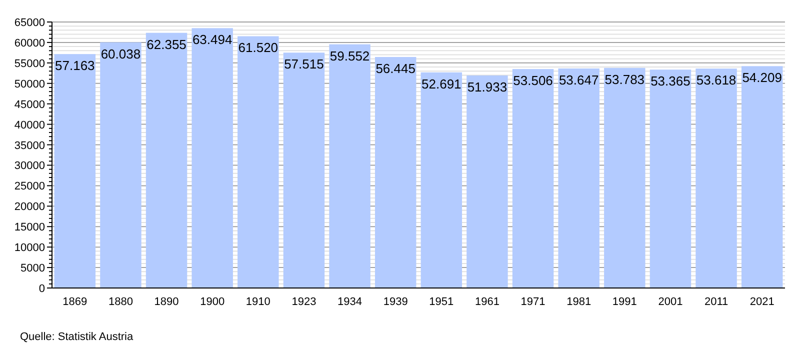 The height and width of the screenshot is (350, 800). Describe the element at coordinates (166, 302) in the screenshot. I see `x-tick-label: 1890` at that location.